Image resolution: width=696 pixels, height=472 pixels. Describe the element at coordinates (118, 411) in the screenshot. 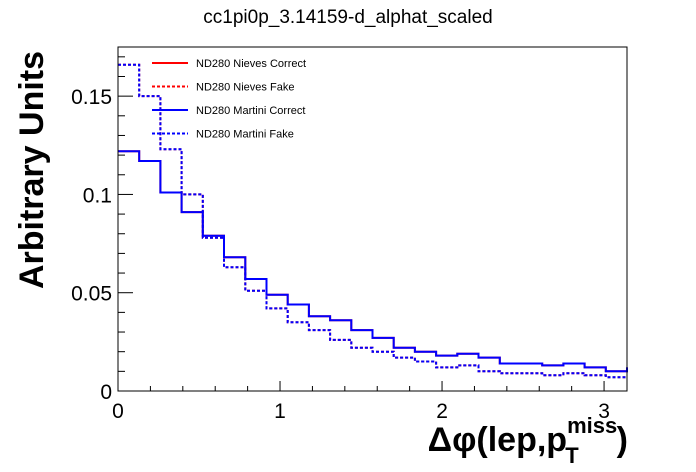

I see `x-tick-label: 0` at that location.